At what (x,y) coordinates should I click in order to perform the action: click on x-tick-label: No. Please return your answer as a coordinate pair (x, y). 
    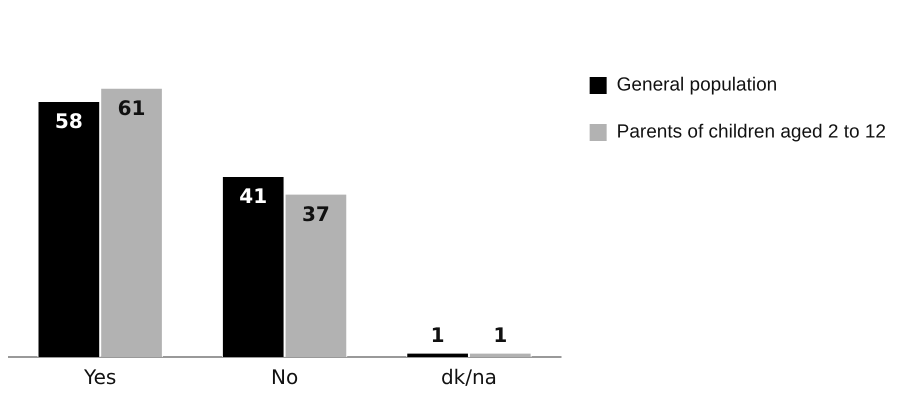
    Looking at the image, I should click on (284, 377).